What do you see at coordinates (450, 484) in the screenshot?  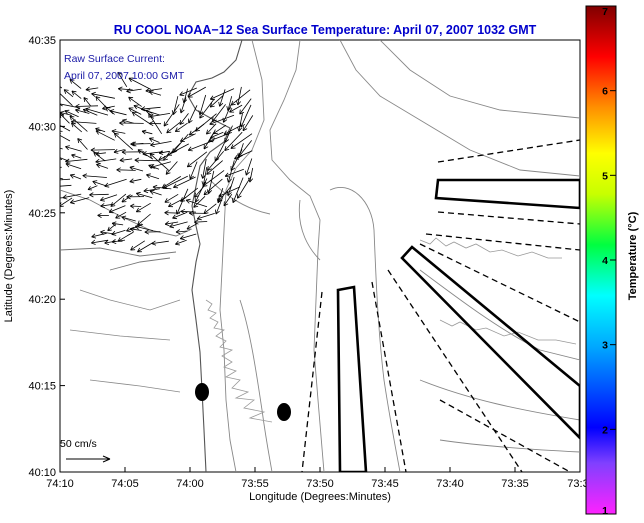 I see `x-tick-label: 73:40` at bounding box center [450, 484].